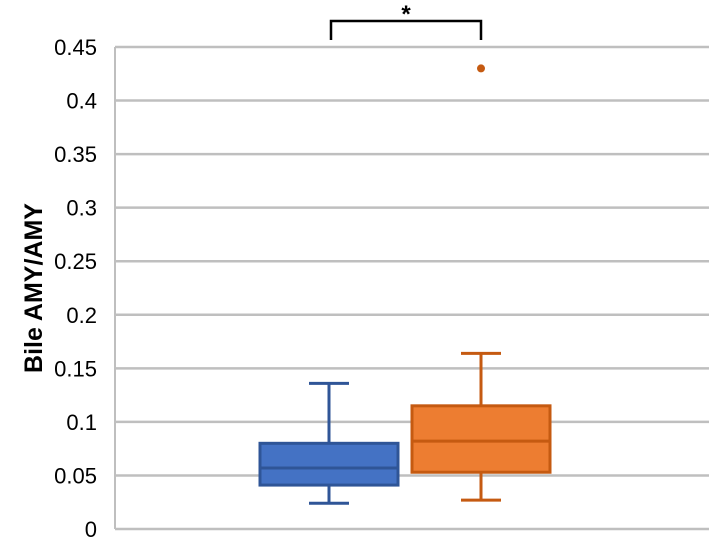  Describe the element at coordinates (75, 475) in the screenshot. I see `y-tick-label: 0.05` at that location.